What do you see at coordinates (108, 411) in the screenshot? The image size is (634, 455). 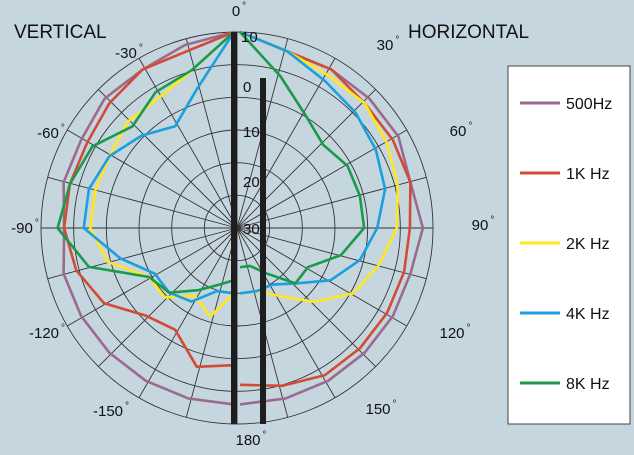 I see `angle-label: -150` at bounding box center [108, 411].